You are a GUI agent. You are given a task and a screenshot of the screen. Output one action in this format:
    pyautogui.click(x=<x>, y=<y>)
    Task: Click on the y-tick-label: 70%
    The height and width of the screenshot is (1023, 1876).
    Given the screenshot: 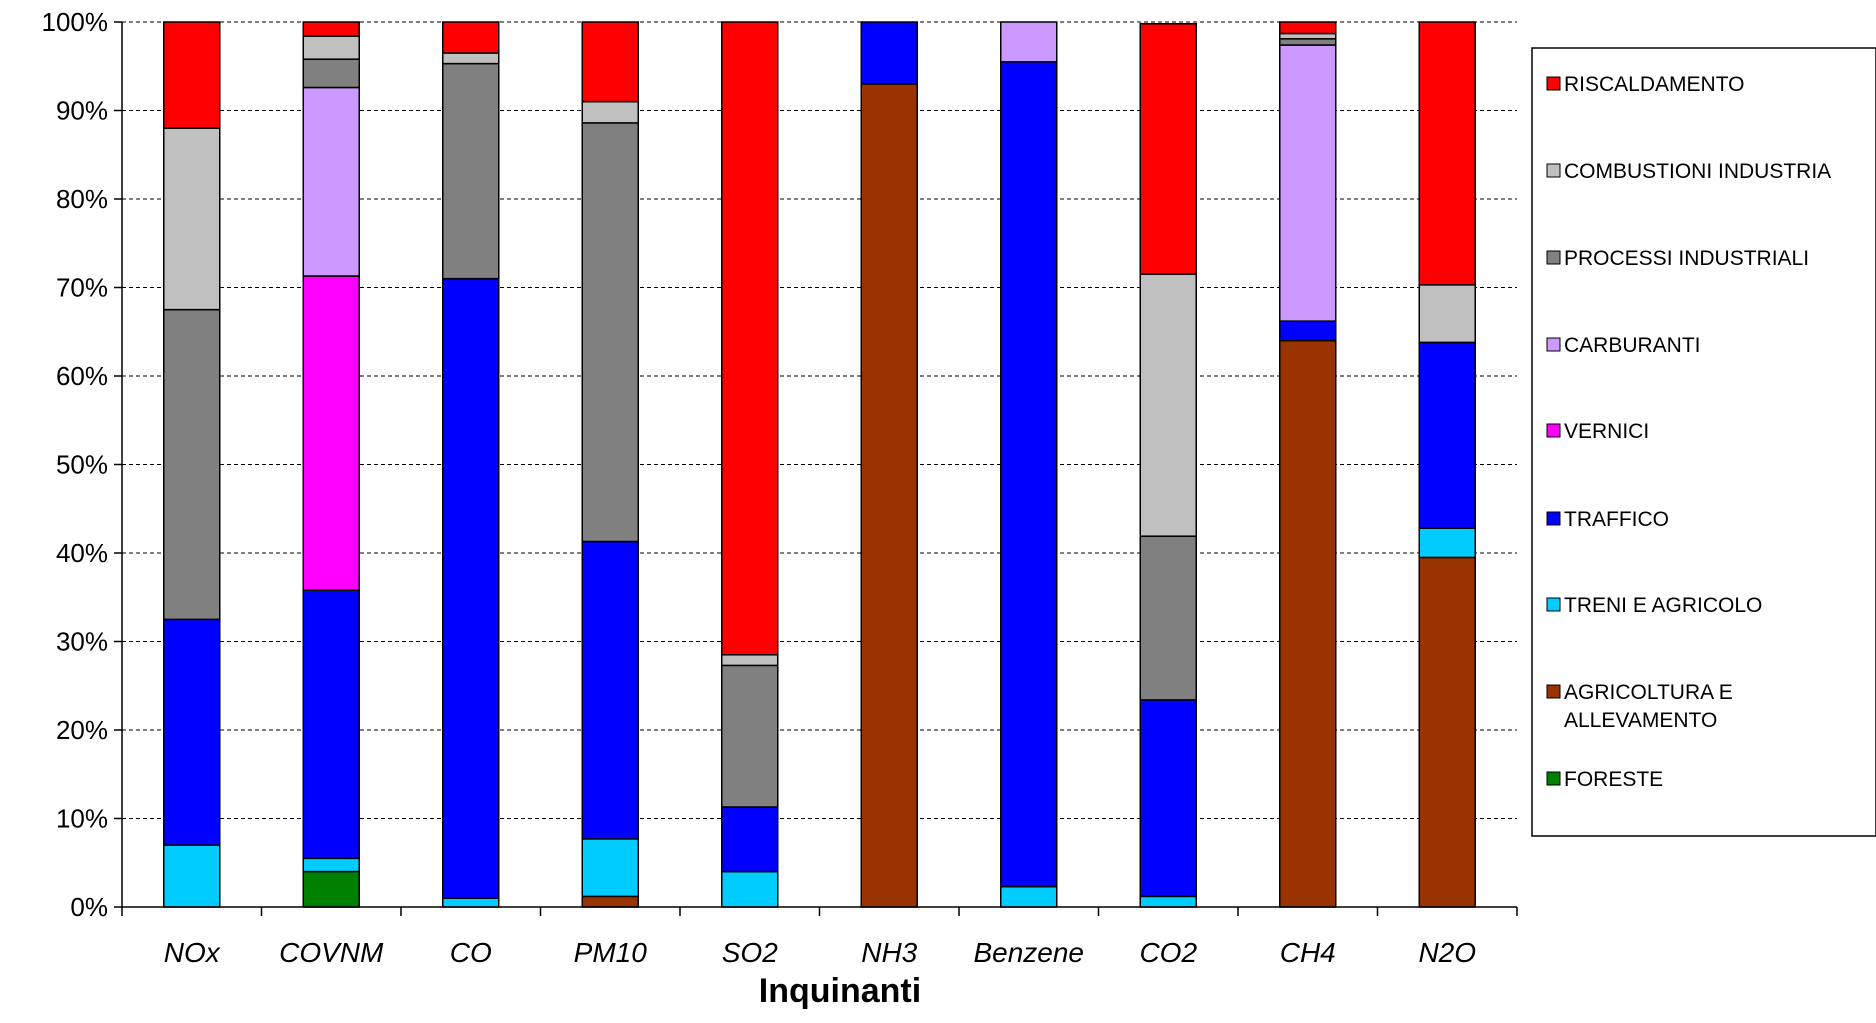 What is the action you would take?
    pyautogui.click(x=82, y=288)
    